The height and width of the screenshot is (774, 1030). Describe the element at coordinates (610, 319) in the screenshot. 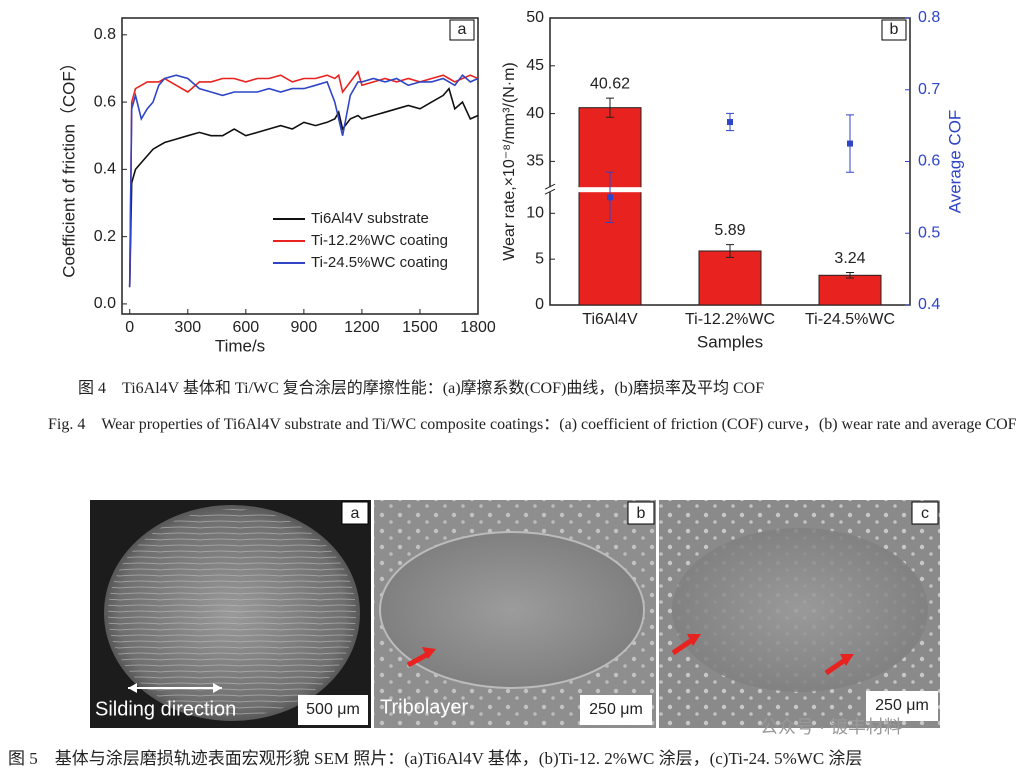

I see `x-tick-label: Ti6Al4V` at that location.